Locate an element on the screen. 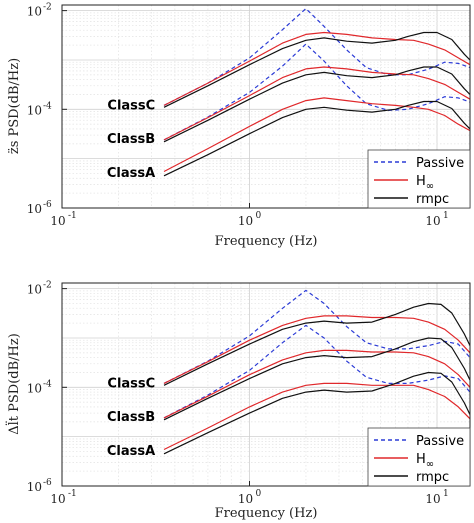 The image size is (474, 523). x-axis-label-bottom: Frequency (Hz) is located at coordinates (266, 513).